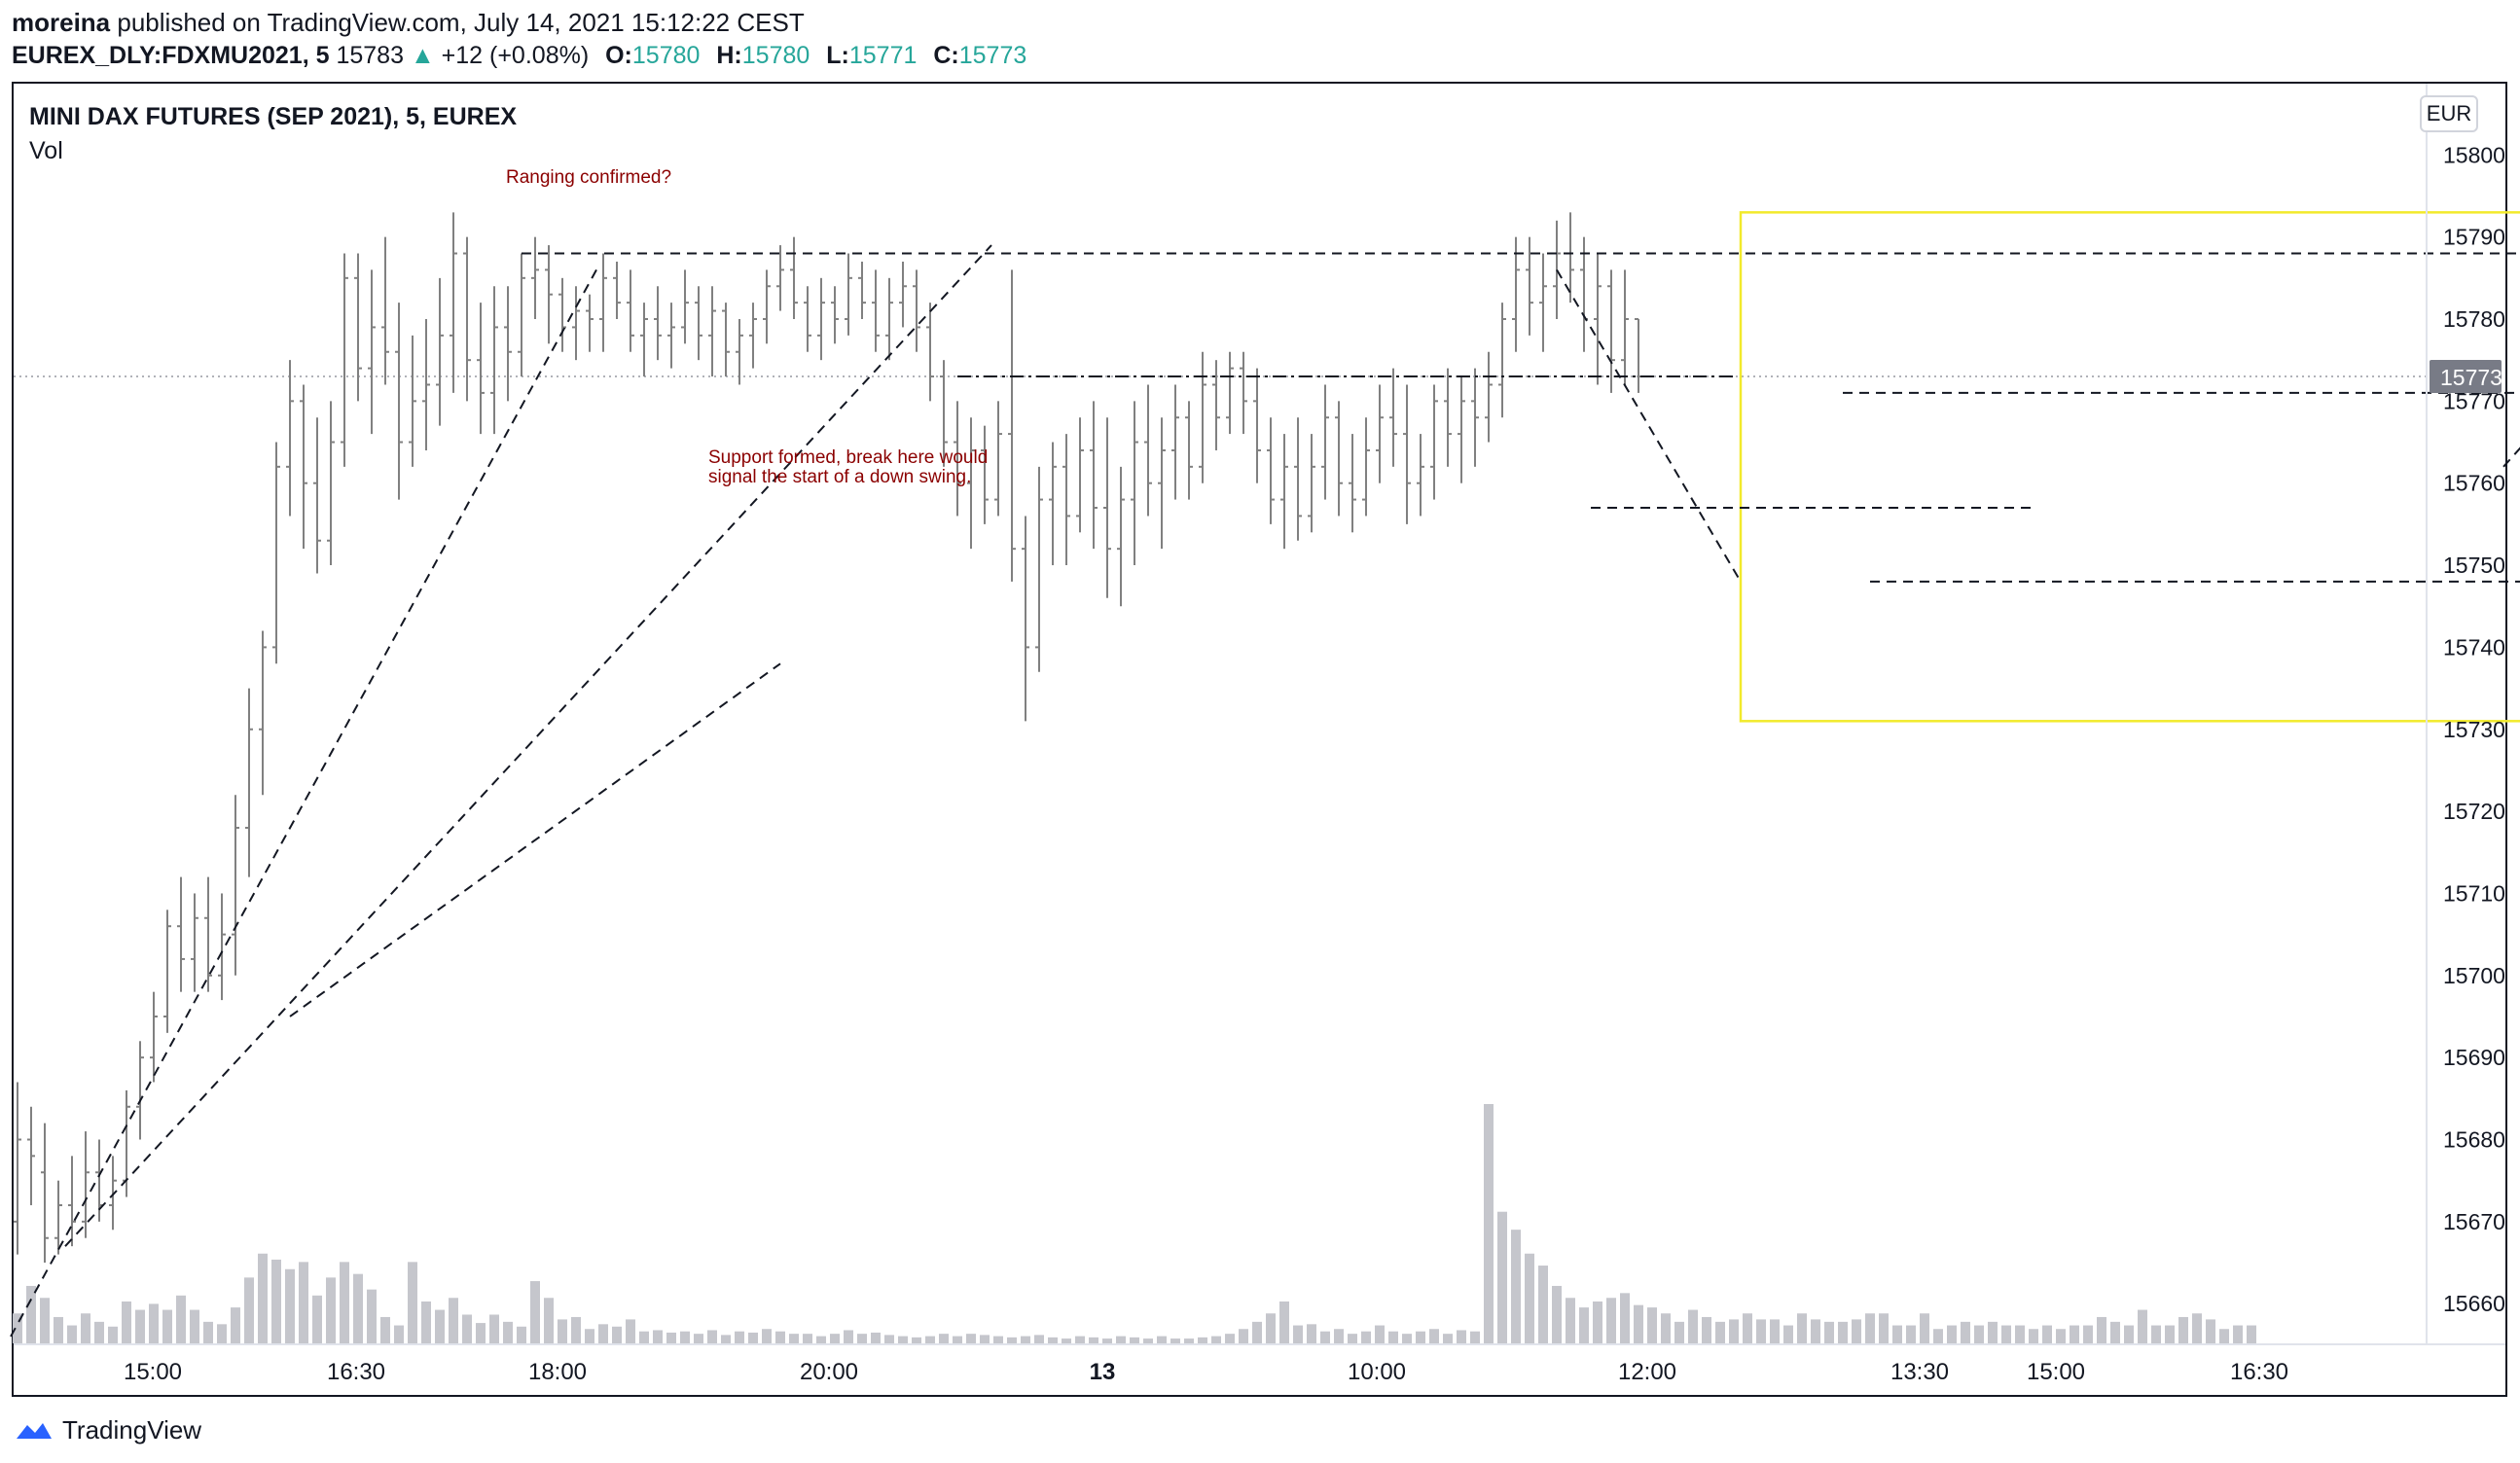 The width and height of the screenshot is (2520, 1463). Describe the element at coordinates (1919, 1372) in the screenshot. I see `x-tick-label: 13:30` at that location.